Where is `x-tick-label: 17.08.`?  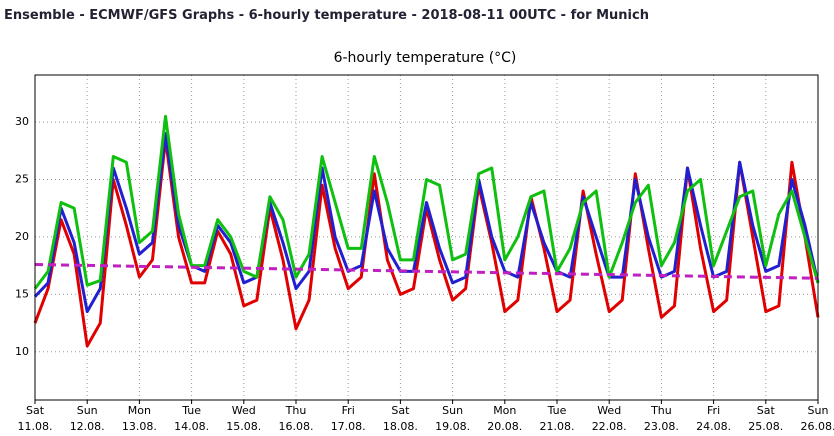 x-tick-label: 17.08. is located at coordinates (348, 426).